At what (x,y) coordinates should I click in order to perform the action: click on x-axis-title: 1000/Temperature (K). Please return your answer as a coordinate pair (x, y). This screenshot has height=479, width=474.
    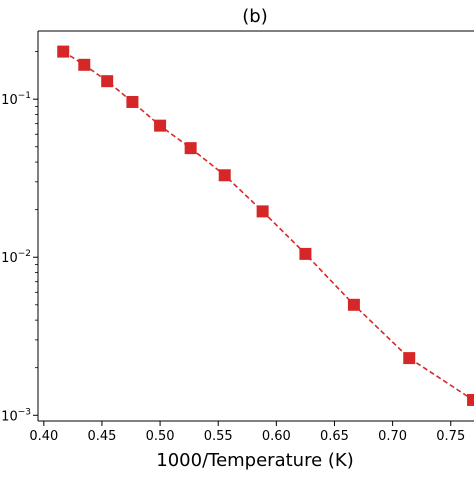
    Looking at the image, I should click on (254, 460).